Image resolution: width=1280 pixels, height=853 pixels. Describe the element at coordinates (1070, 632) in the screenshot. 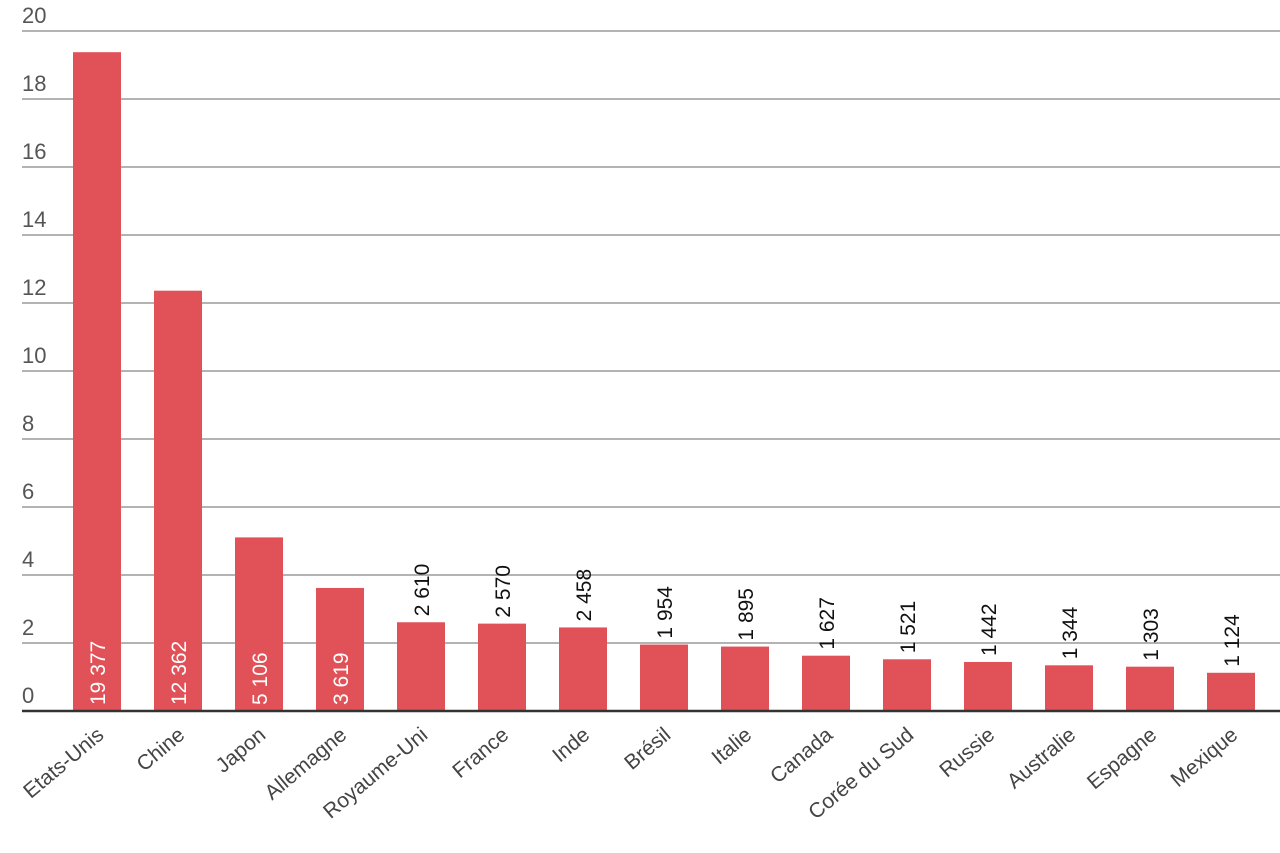

I see `value-label: 1 344` at that location.